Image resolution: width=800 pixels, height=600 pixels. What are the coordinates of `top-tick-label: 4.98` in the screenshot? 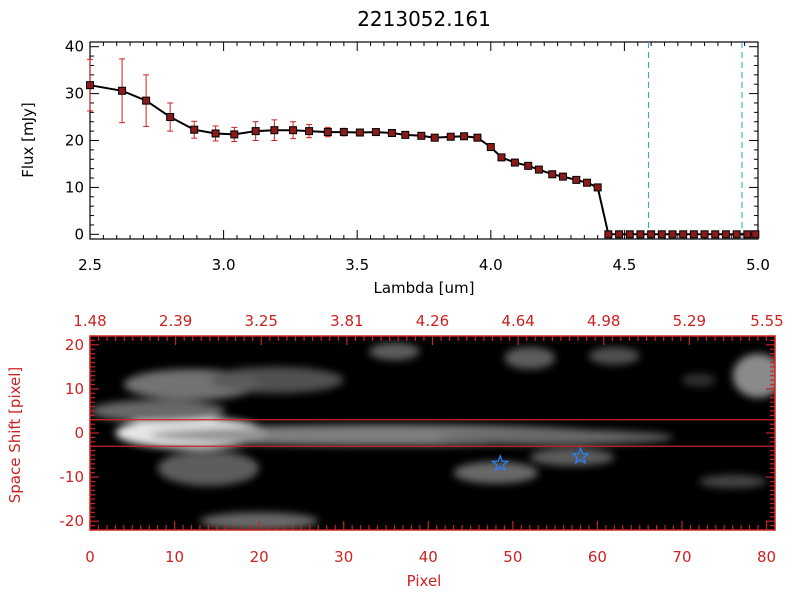 It's located at (603, 321).